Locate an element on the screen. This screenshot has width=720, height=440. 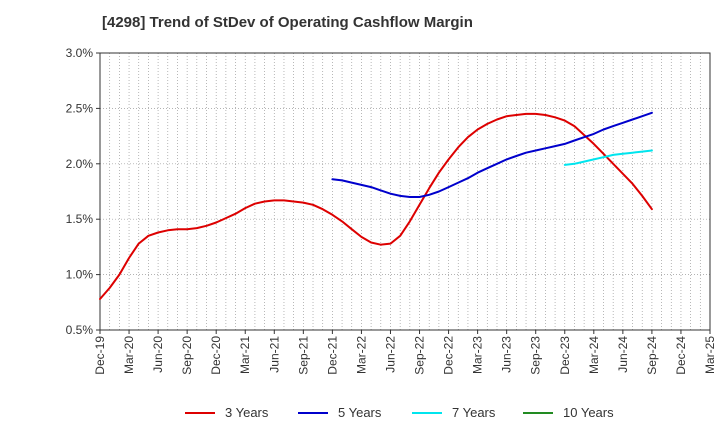
legend-label: 7 Years is located at coordinates (474, 412).